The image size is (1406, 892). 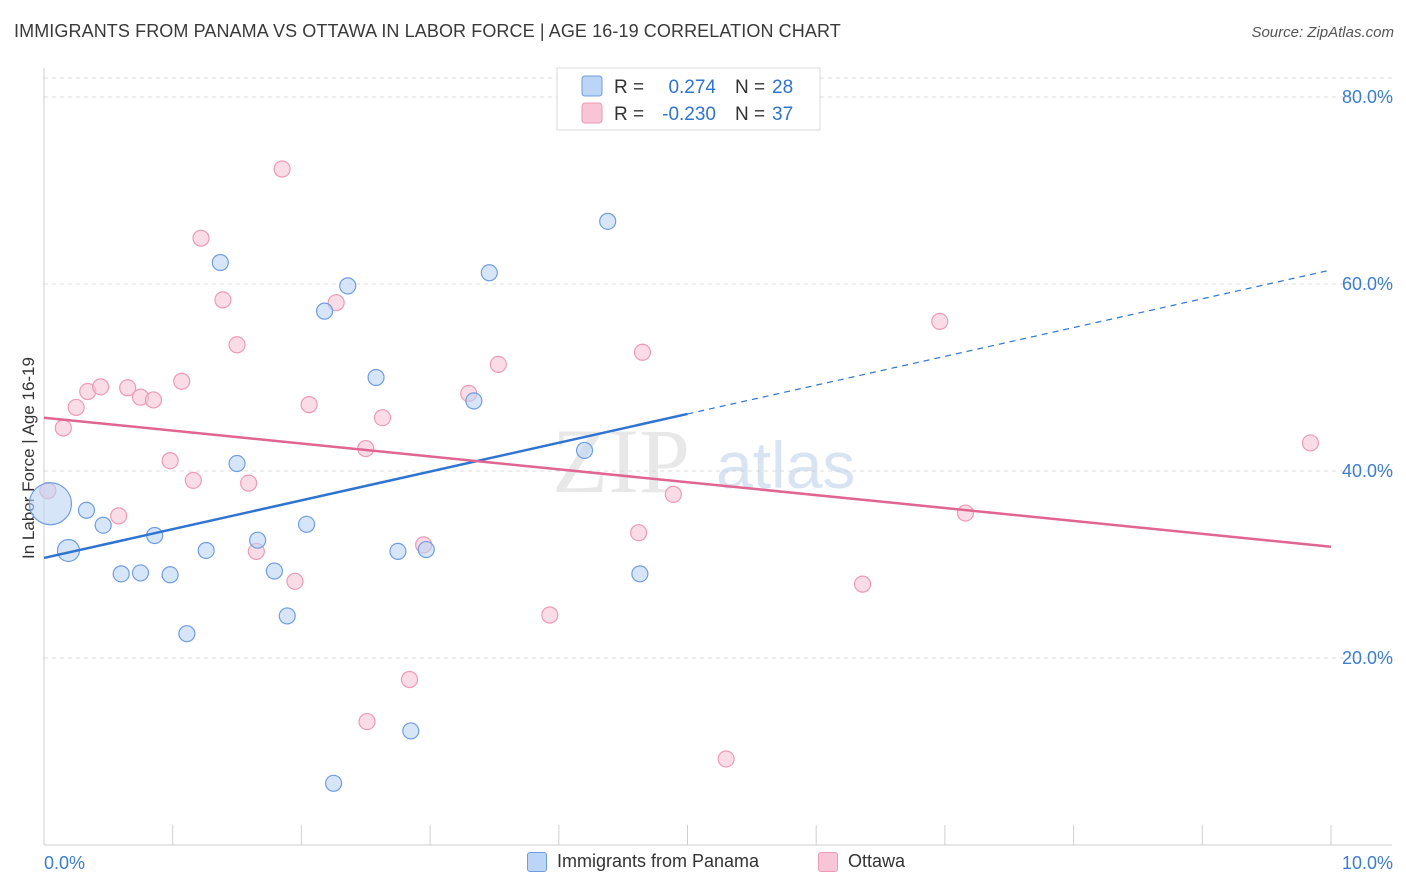 What do you see at coordinates (1367, 97) in the screenshot?
I see `y-tick-label: 80.0%` at bounding box center [1367, 97].